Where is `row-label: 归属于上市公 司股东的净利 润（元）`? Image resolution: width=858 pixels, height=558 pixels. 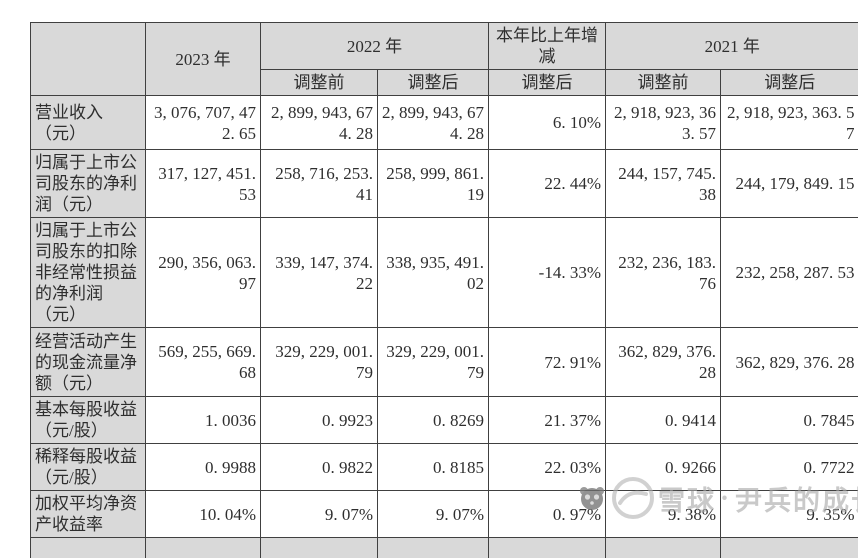
row-label: 归属于上市公 司股东的净利 润（元） is located at coordinates (88, 184).